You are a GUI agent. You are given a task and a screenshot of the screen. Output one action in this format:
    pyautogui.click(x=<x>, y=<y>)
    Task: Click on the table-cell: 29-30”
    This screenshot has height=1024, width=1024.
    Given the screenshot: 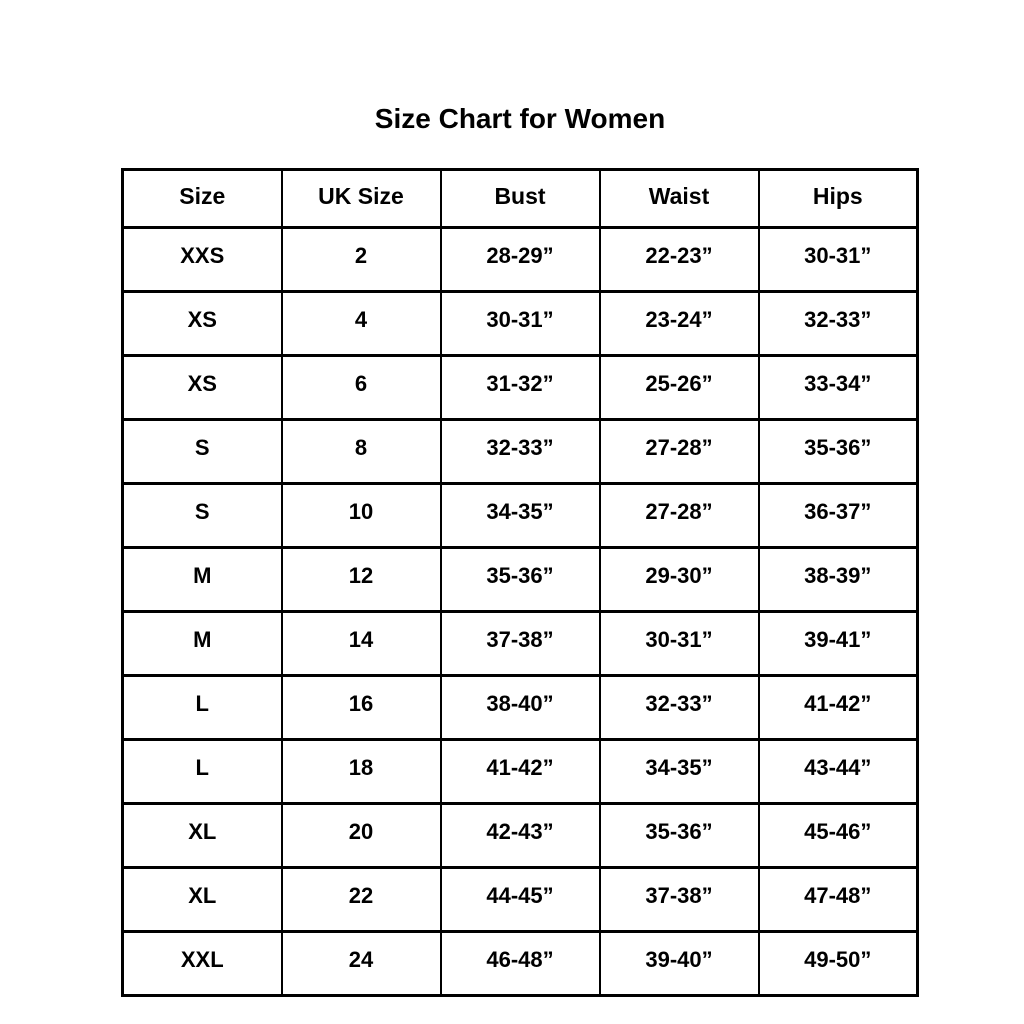 What is the action you would take?
    pyautogui.click(x=679, y=579)
    